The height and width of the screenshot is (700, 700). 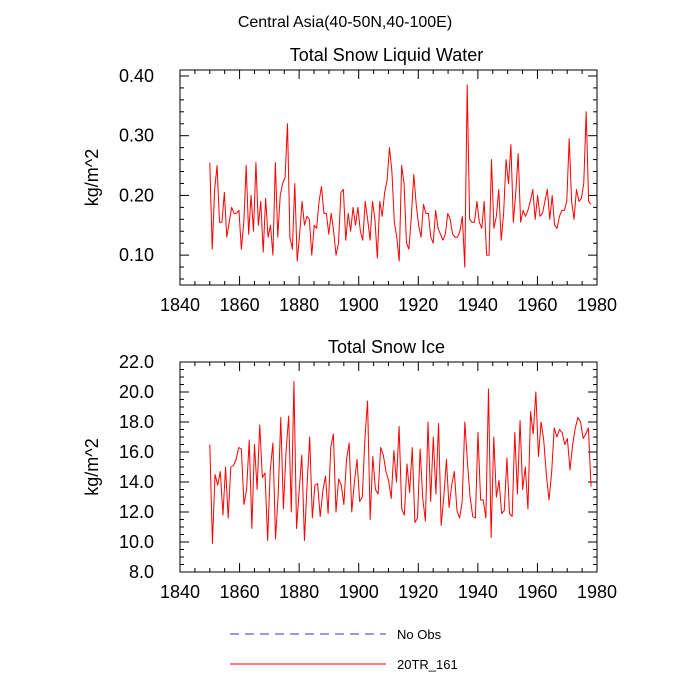 I want to click on y-tick-label: 18.0, so click(x=136, y=422).